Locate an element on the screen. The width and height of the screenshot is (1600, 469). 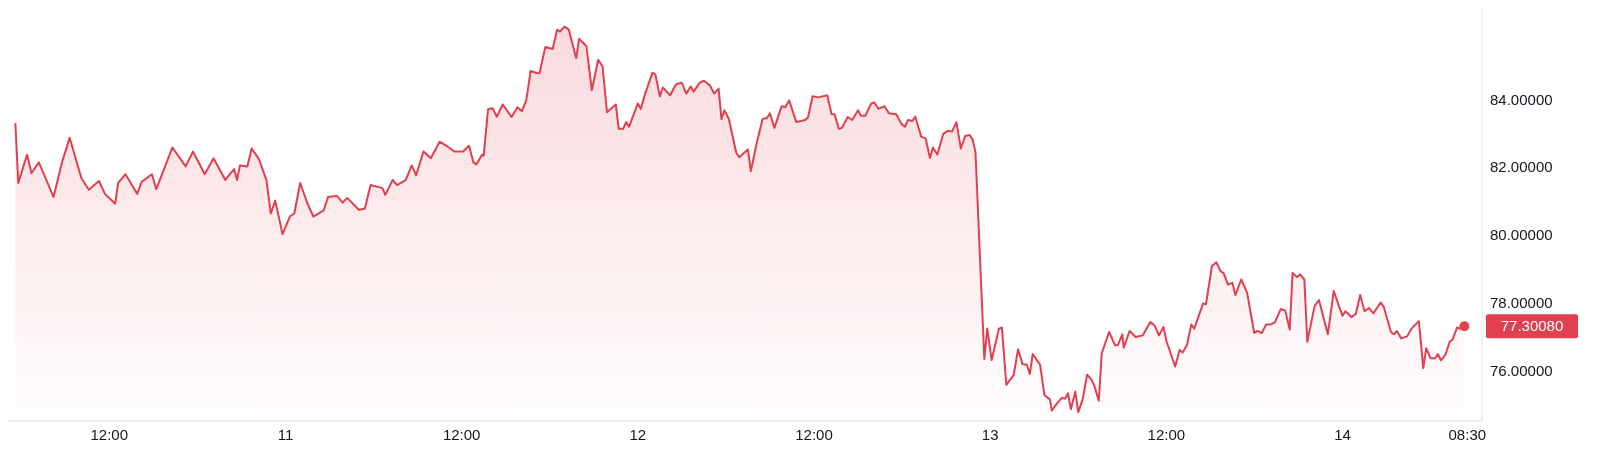
y-tick-label: 82.00000 is located at coordinates (1521, 167).